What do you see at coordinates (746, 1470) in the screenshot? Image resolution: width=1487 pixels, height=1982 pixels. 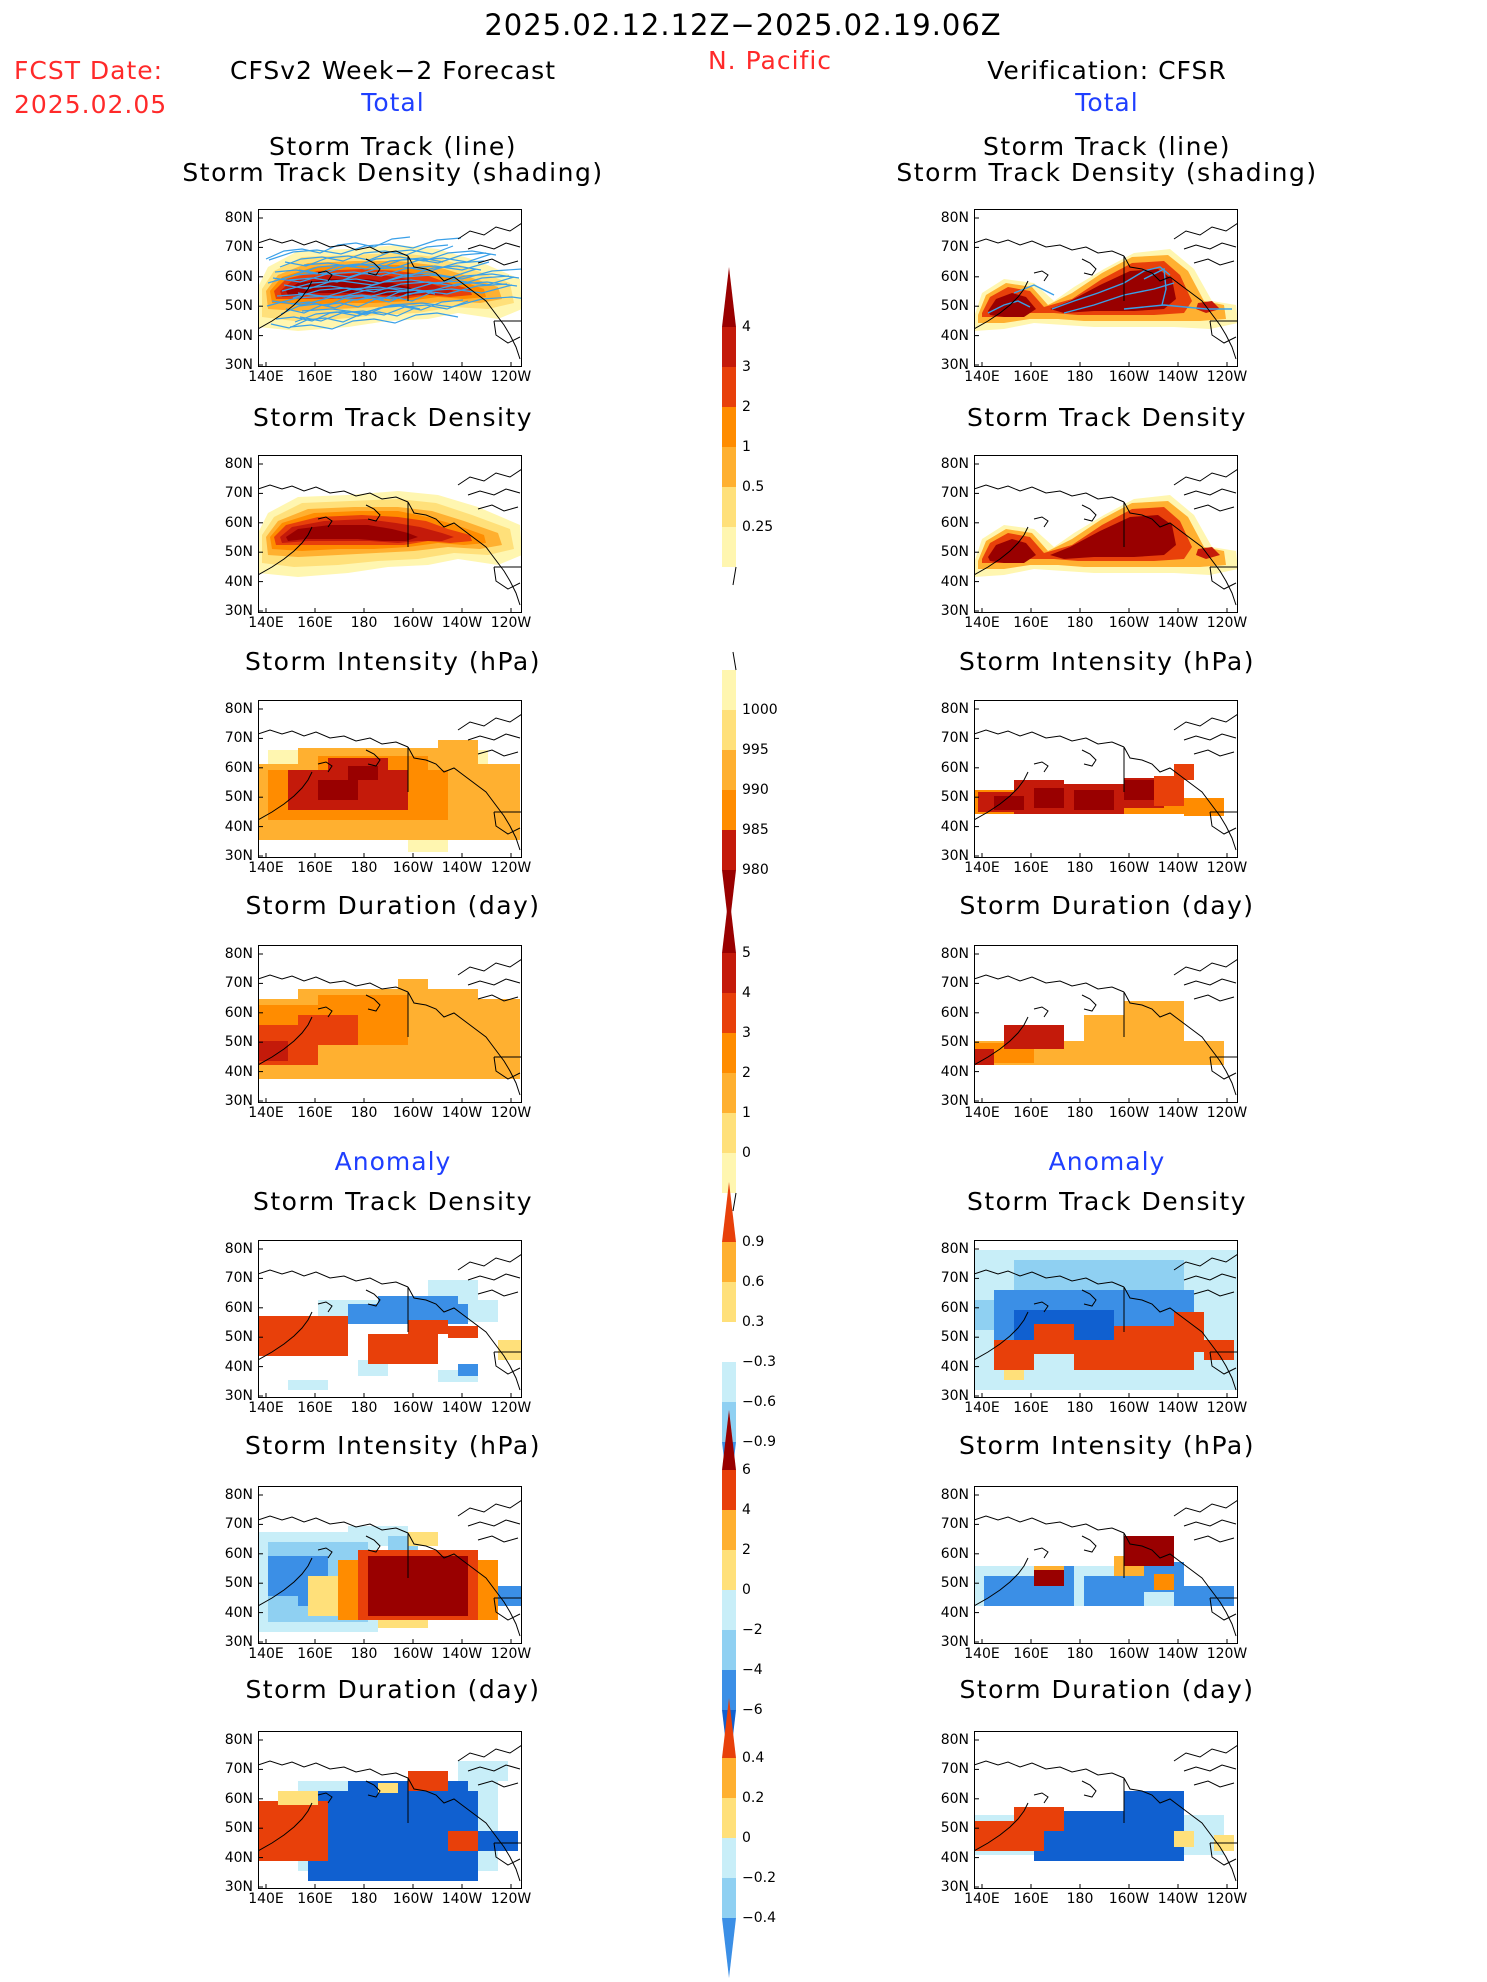 I see `colorbar-label: 6` at bounding box center [746, 1470].